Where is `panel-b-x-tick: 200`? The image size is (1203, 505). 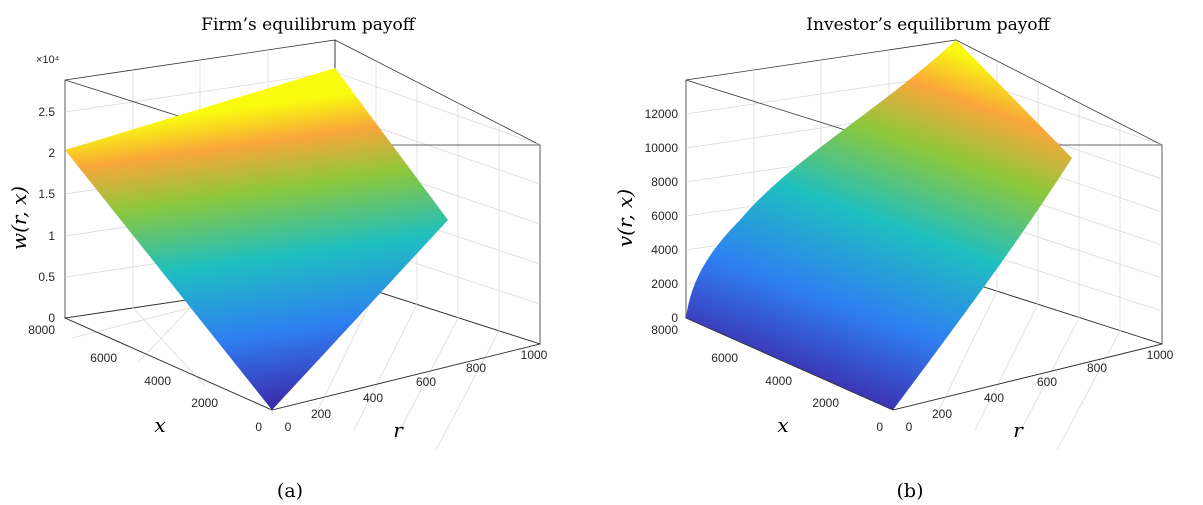
panel-b-x-tick: 200 is located at coordinates (942, 414).